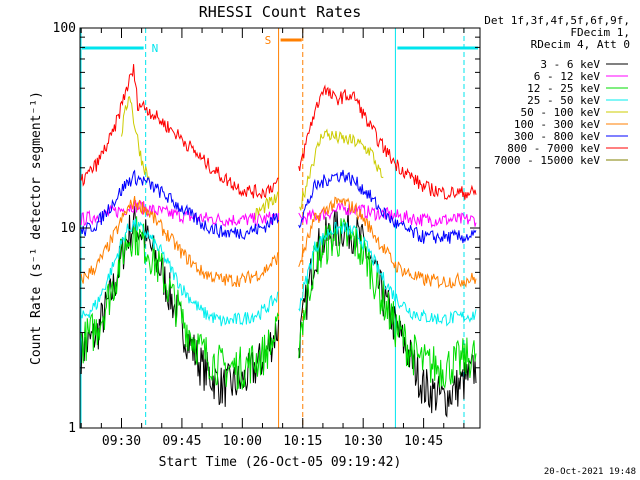 This screenshot has width=640, height=480. What do you see at coordinates (68, 228) in the screenshot?
I see `y-tick-label: 10` at bounding box center [68, 228].